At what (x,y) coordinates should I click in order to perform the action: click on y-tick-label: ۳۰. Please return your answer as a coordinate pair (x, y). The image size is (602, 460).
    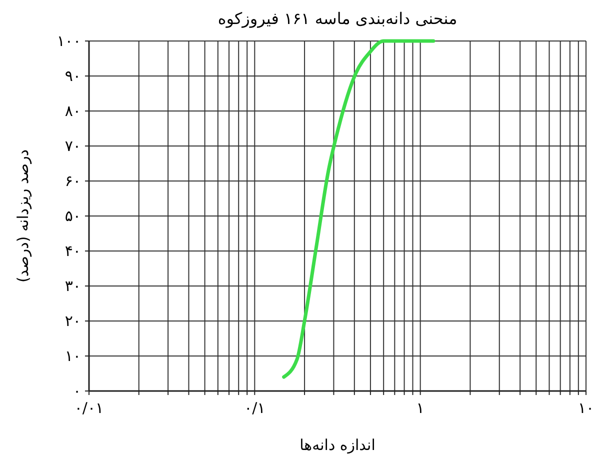
    Looking at the image, I should click on (72, 286).